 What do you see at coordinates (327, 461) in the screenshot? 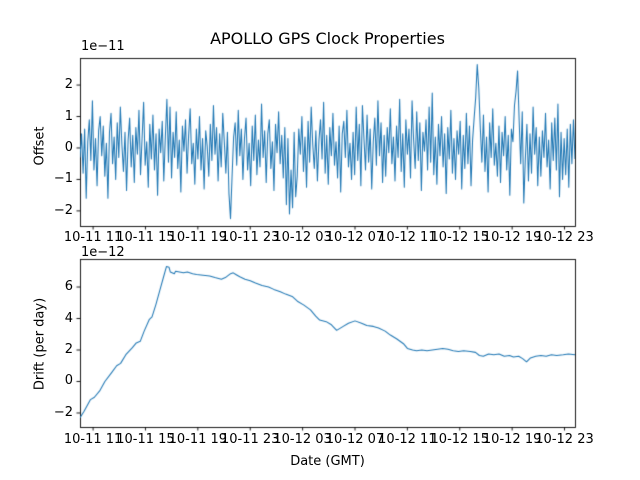
I see `date-axis-label: Date (GMT)` at bounding box center [327, 461].